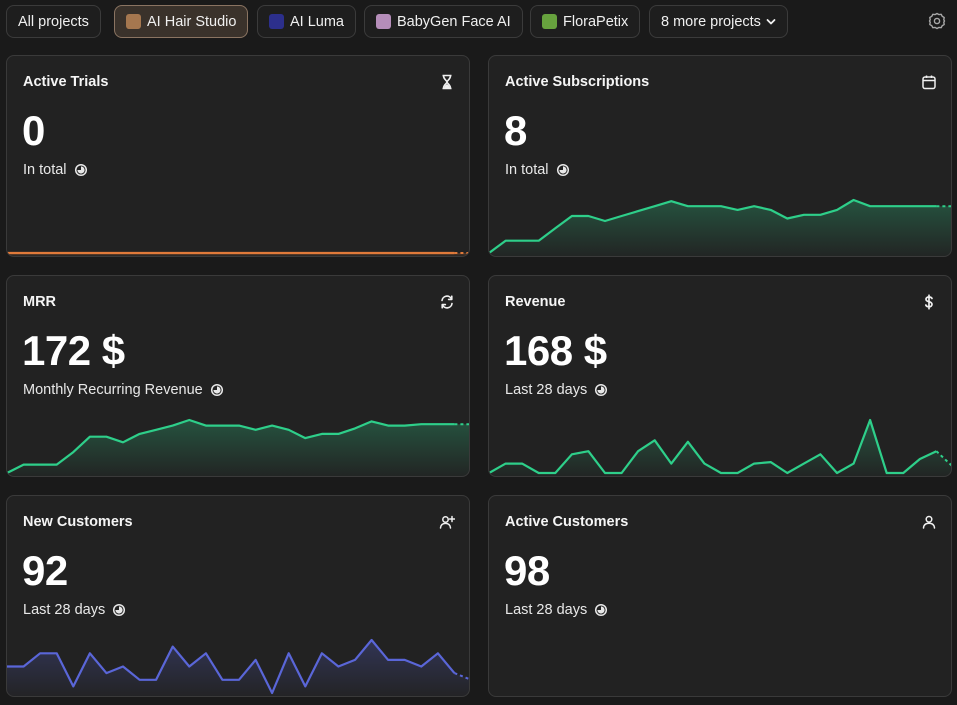 This screenshot has height=705, width=957. What do you see at coordinates (527, 570) in the screenshot?
I see `card-value: 98` at bounding box center [527, 570].